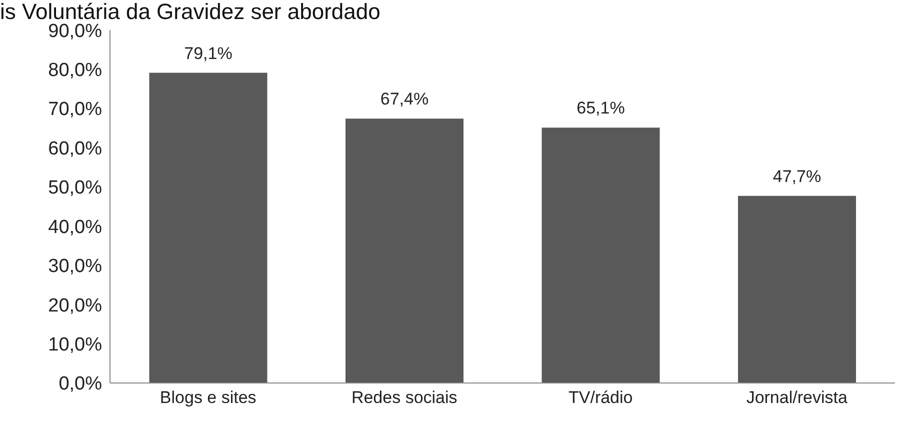  What do you see at coordinates (80, 384) in the screenshot?
I see `y-tick-label: 0,0%` at bounding box center [80, 384].